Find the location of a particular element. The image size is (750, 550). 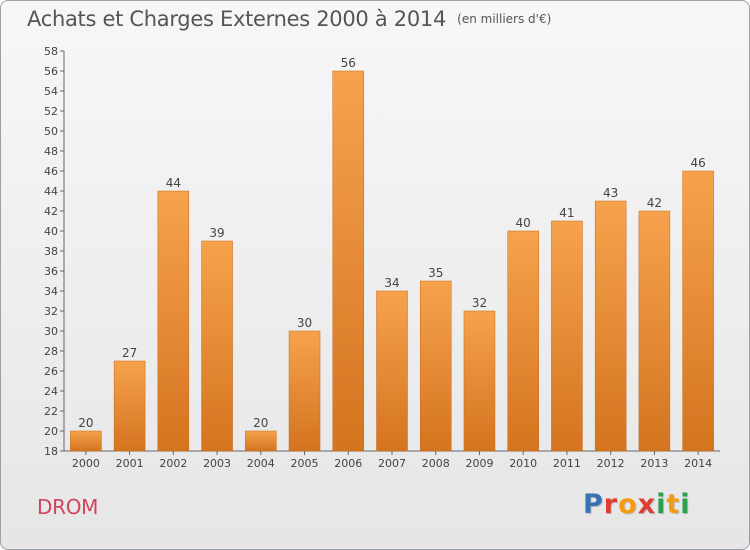

logo-letter: r is located at coordinates (611, 504).